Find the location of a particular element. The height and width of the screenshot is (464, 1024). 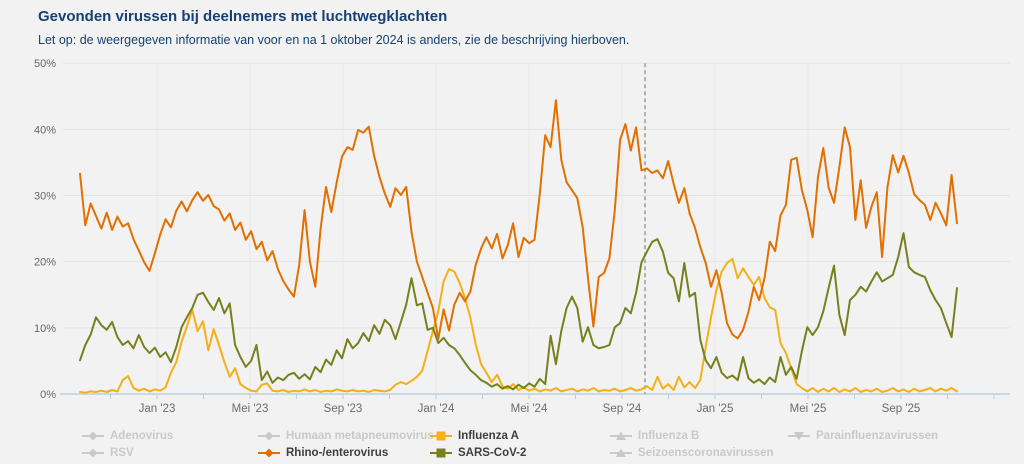

legend-item-influenza-a: Influenza A is located at coordinates (478, 435).